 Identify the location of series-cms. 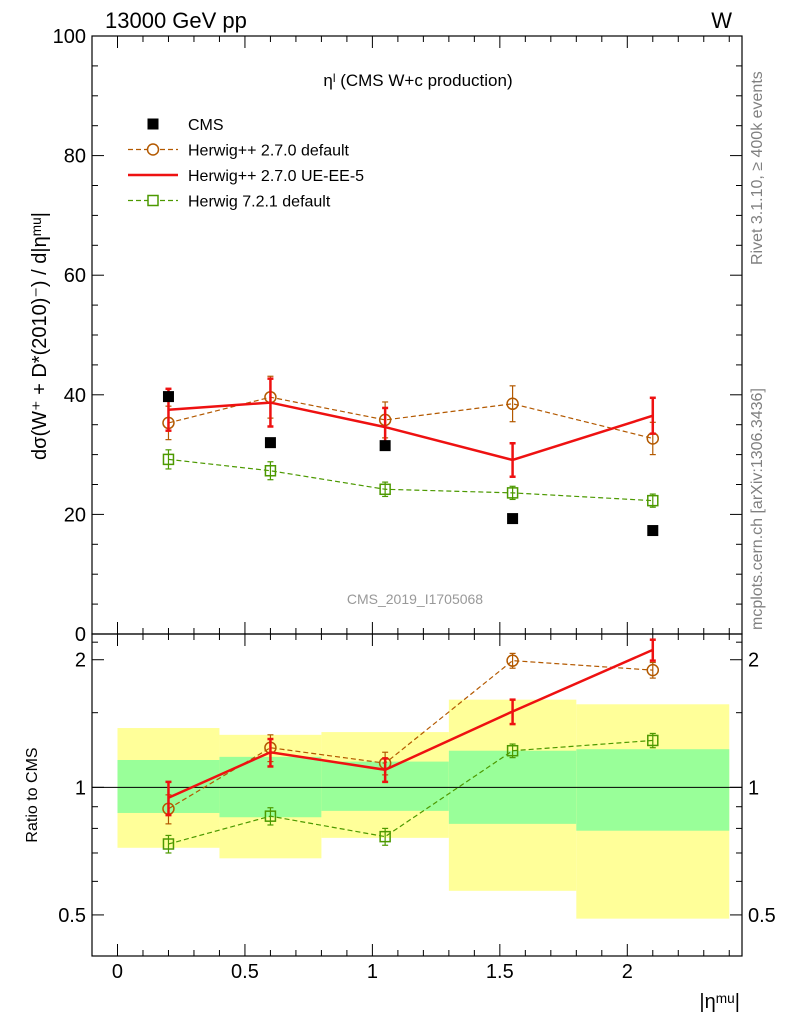
(410, 464).